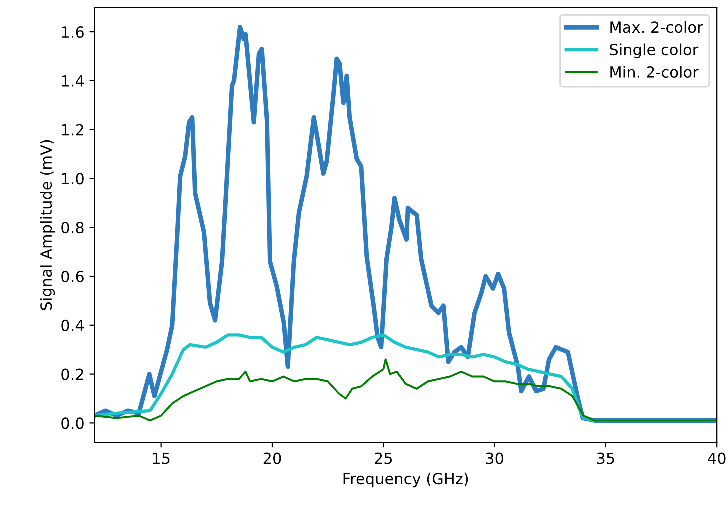 Image resolution: width=728 pixels, height=506 pixels. Describe the element at coordinates (161, 458) in the screenshot. I see `x-tick-label: 15` at that location.